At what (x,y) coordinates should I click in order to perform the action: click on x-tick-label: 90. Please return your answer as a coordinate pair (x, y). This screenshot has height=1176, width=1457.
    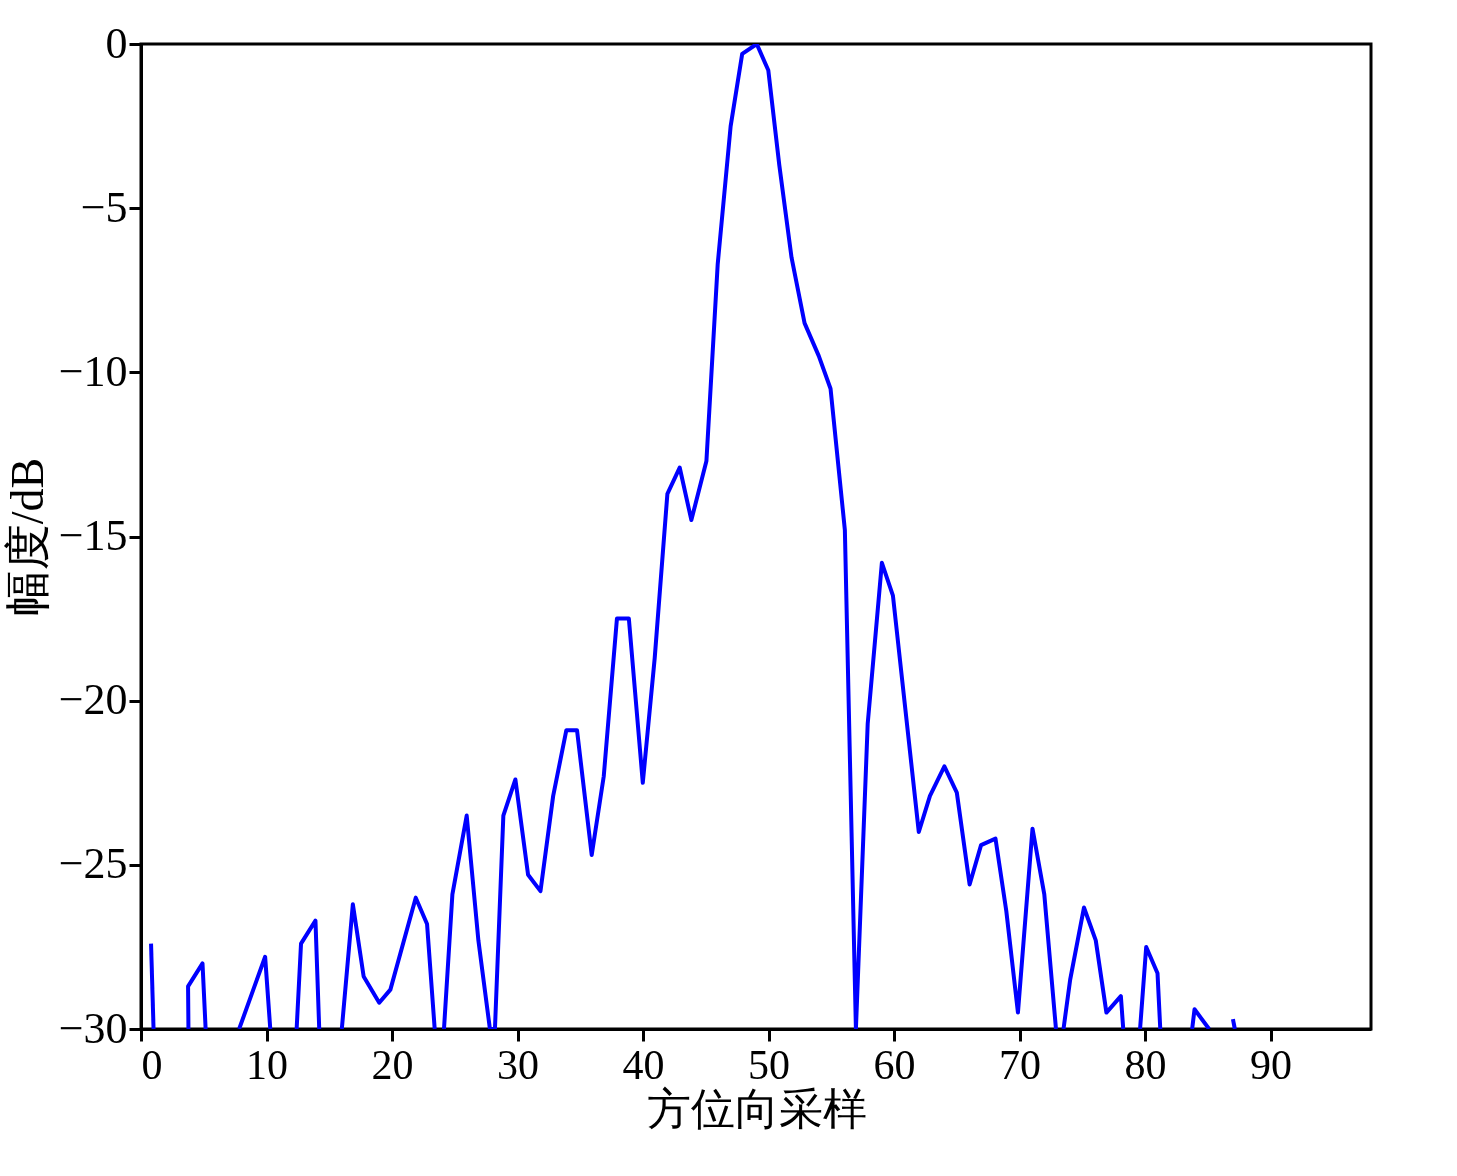
    Looking at the image, I should click on (1271, 1064).